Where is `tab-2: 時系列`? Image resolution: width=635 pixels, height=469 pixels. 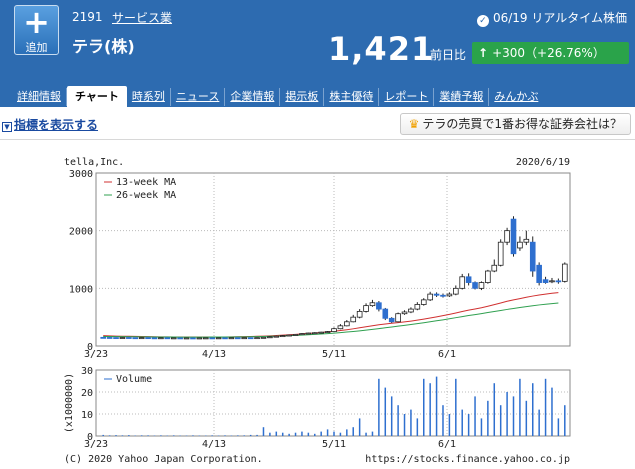
tab-2: 時系列 is located at coordinates (149, 97).